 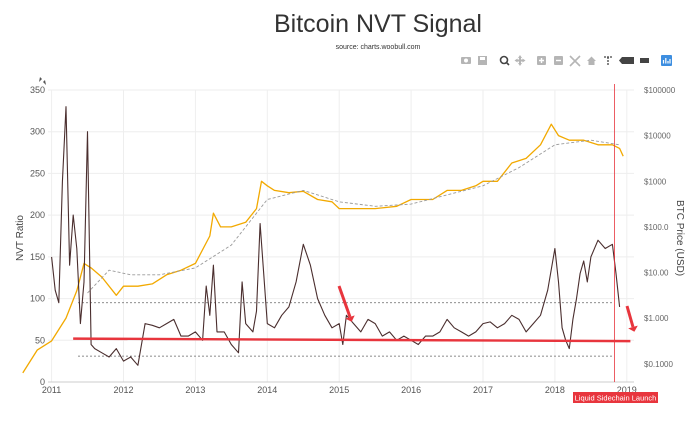 I want to click on x-tick-label: 2013, so click(x=195, y=390).